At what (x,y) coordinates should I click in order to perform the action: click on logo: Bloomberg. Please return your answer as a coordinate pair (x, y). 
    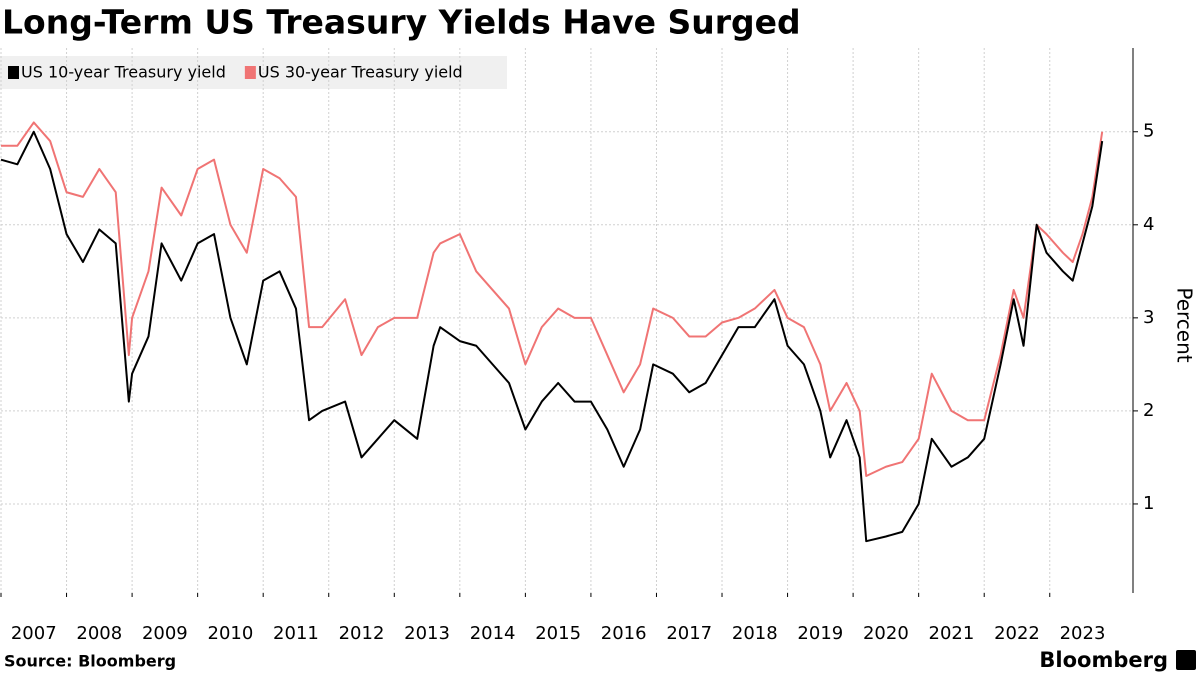
    Looking at the image, I should click on (1103, 660).